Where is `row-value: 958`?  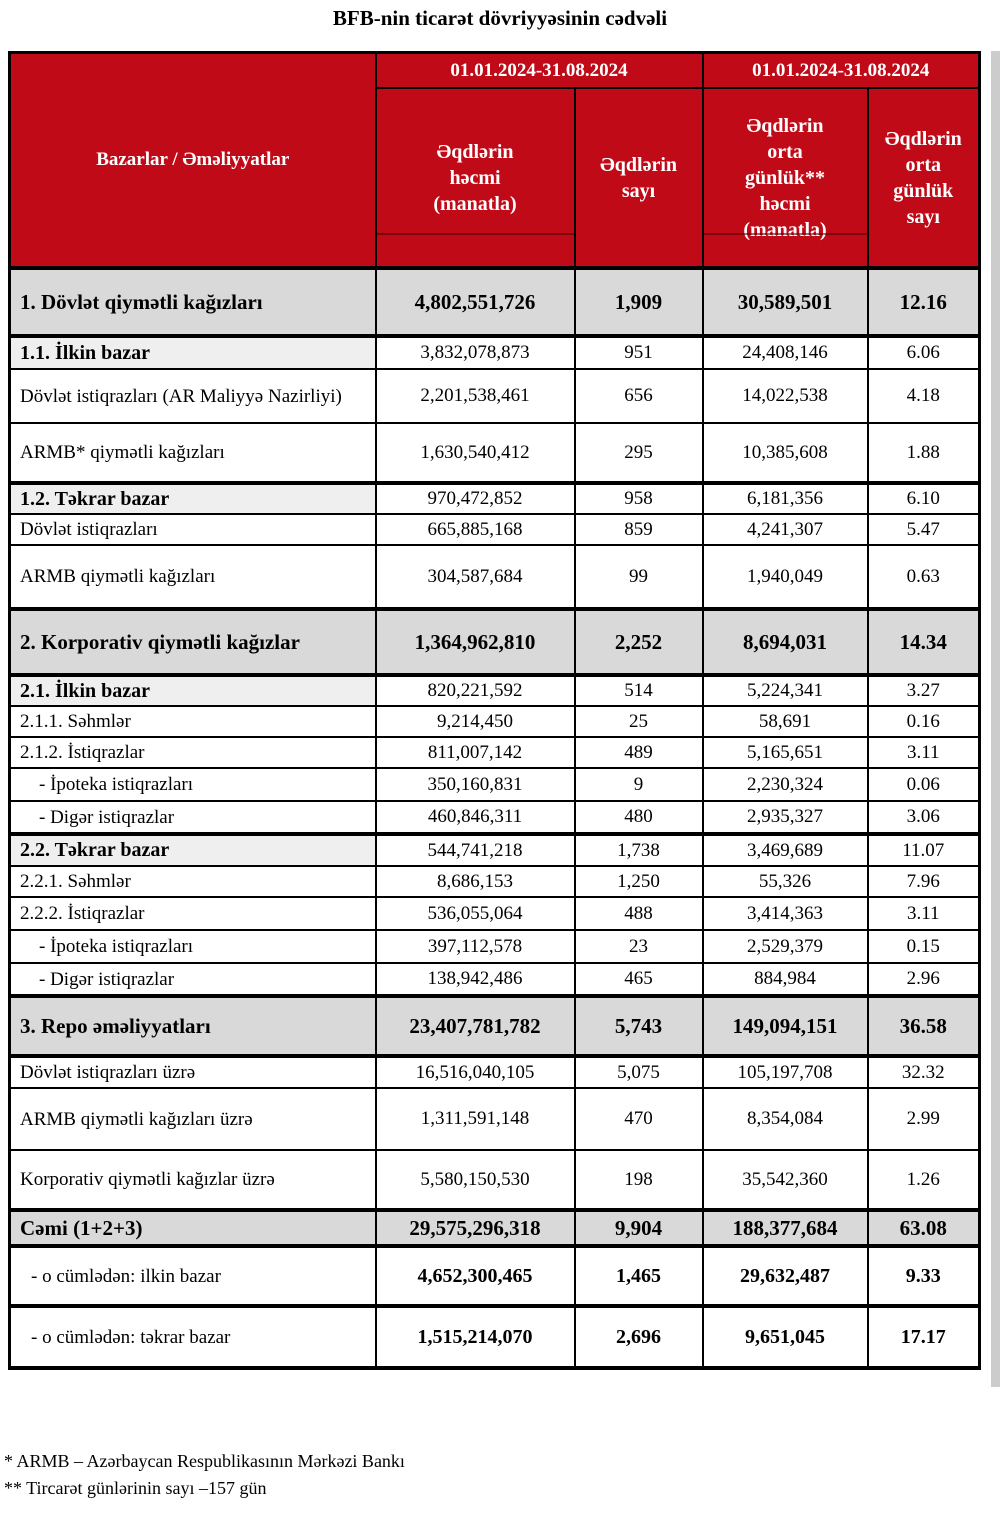 row-value: 958 is located at coordinates (638, 498).